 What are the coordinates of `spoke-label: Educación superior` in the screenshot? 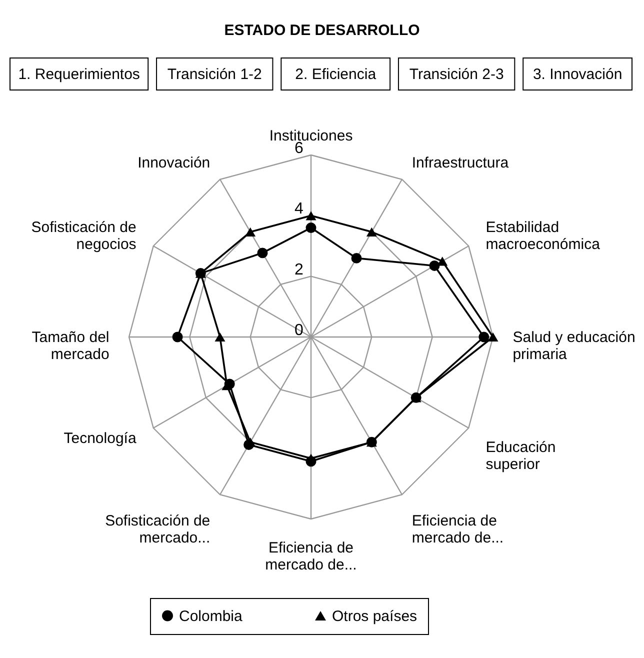 It's located at (521, 455).